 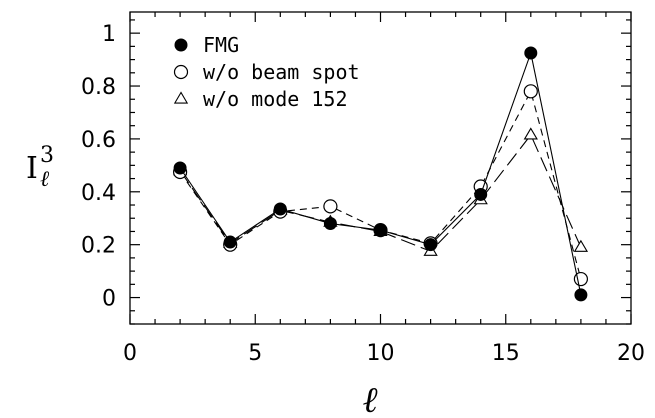 I want to click on x-tick-label: 5, so click(x=255, y=353).